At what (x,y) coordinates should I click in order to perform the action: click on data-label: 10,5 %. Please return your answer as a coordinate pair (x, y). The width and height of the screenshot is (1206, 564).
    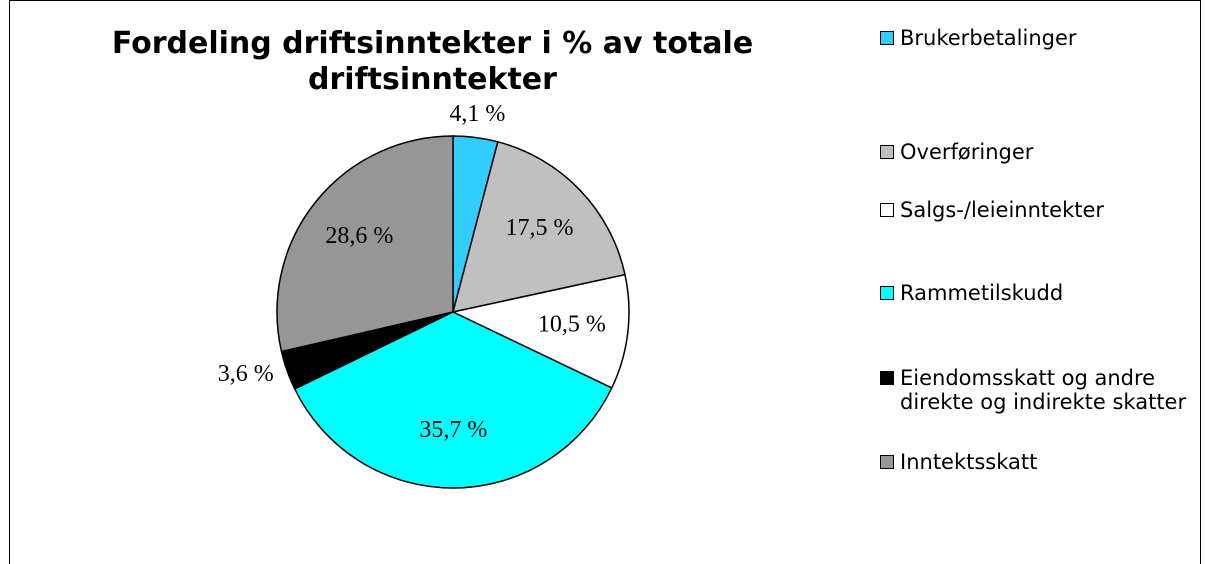
    Looking at the image, I should click on (572, 324).